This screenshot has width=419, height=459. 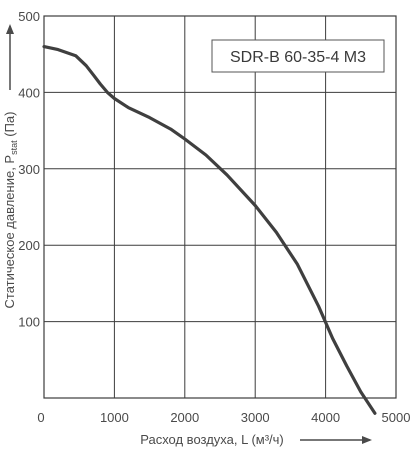 What do you see at coordinates (29, 16) in the screenshot?
I see `y-tick-label: 500` at bounding box center [29, 16].